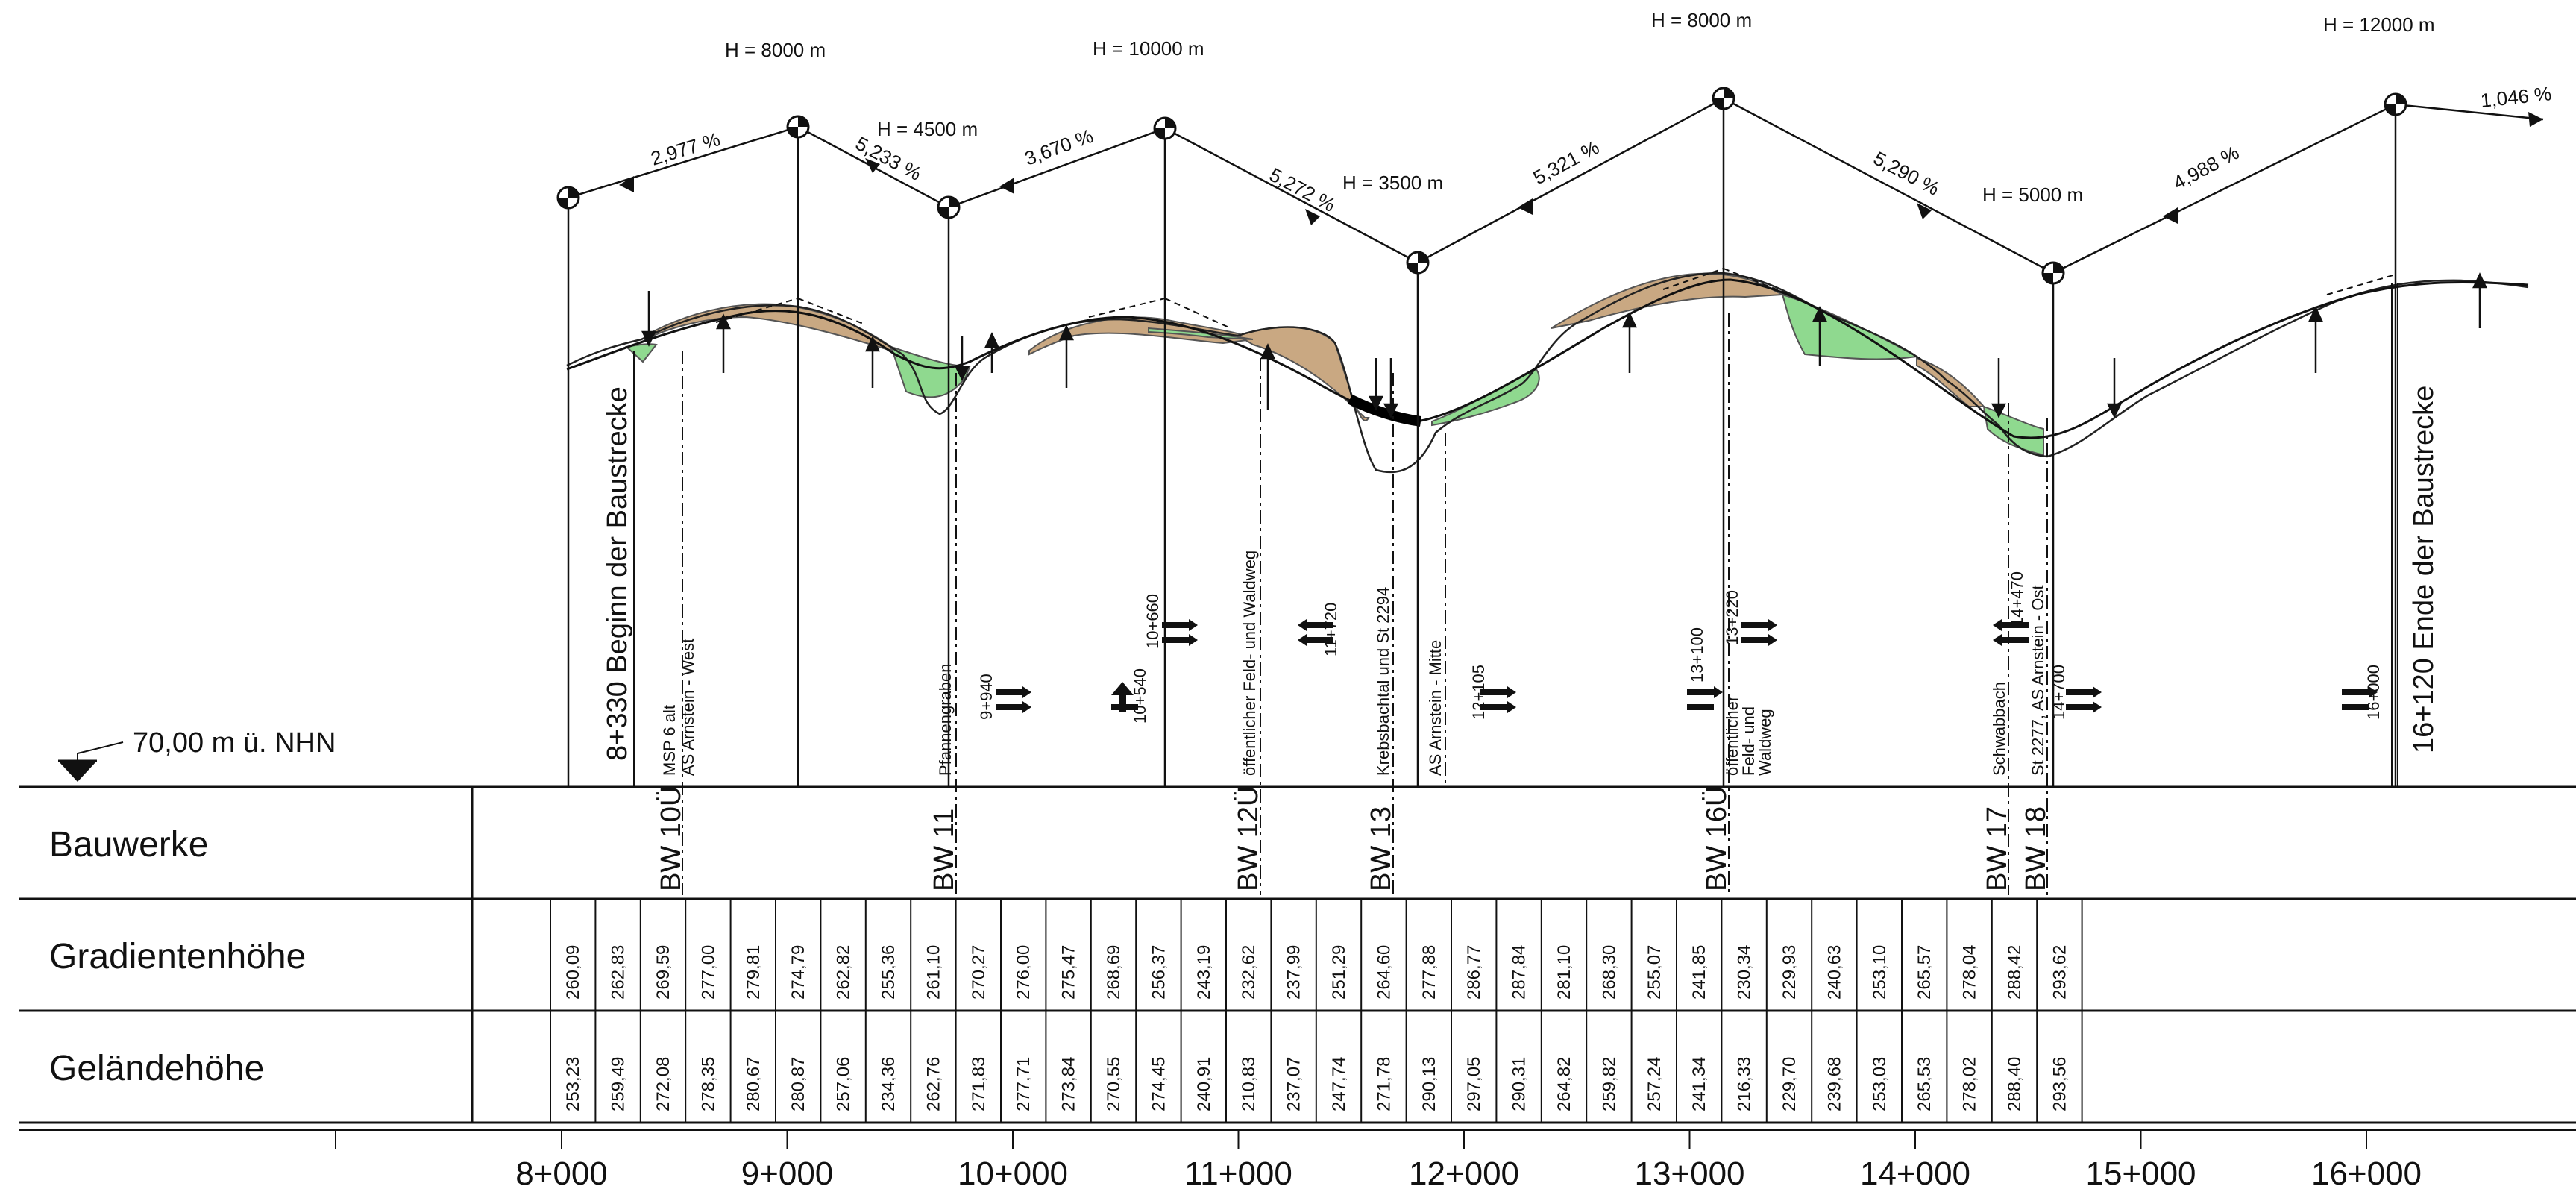 The height and width of the screenshot is (1195, 2576). I want to click on gradient-value-cell: 274,79, so click(798, 972).